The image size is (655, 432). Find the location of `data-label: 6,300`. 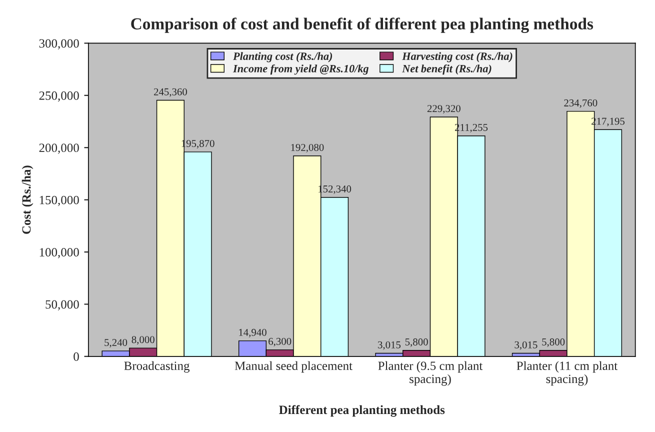

data-label: 6,300 is located at coordinates (280, 342).